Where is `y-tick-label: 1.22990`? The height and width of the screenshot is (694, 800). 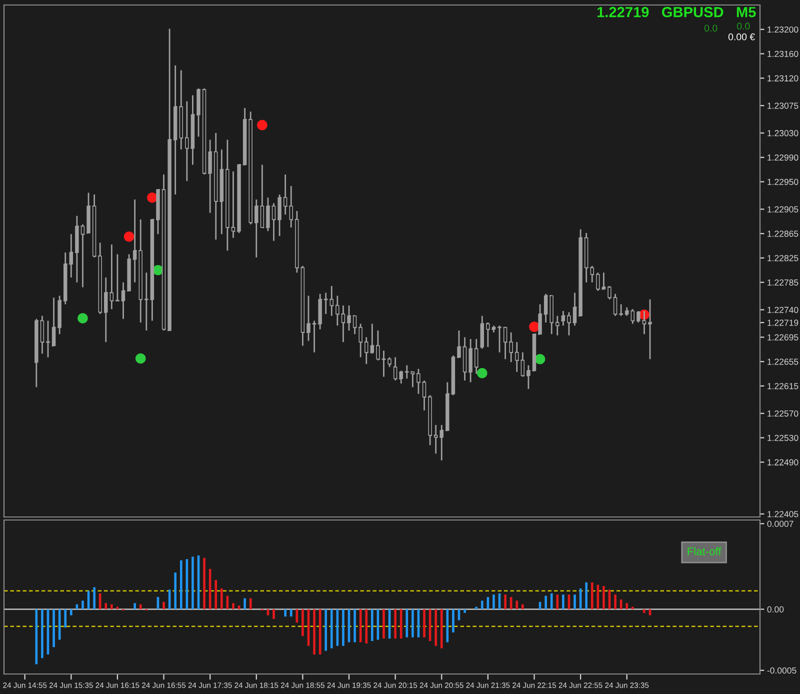 y-tick-label: 1.22990 is located at coordinates (783, 157).